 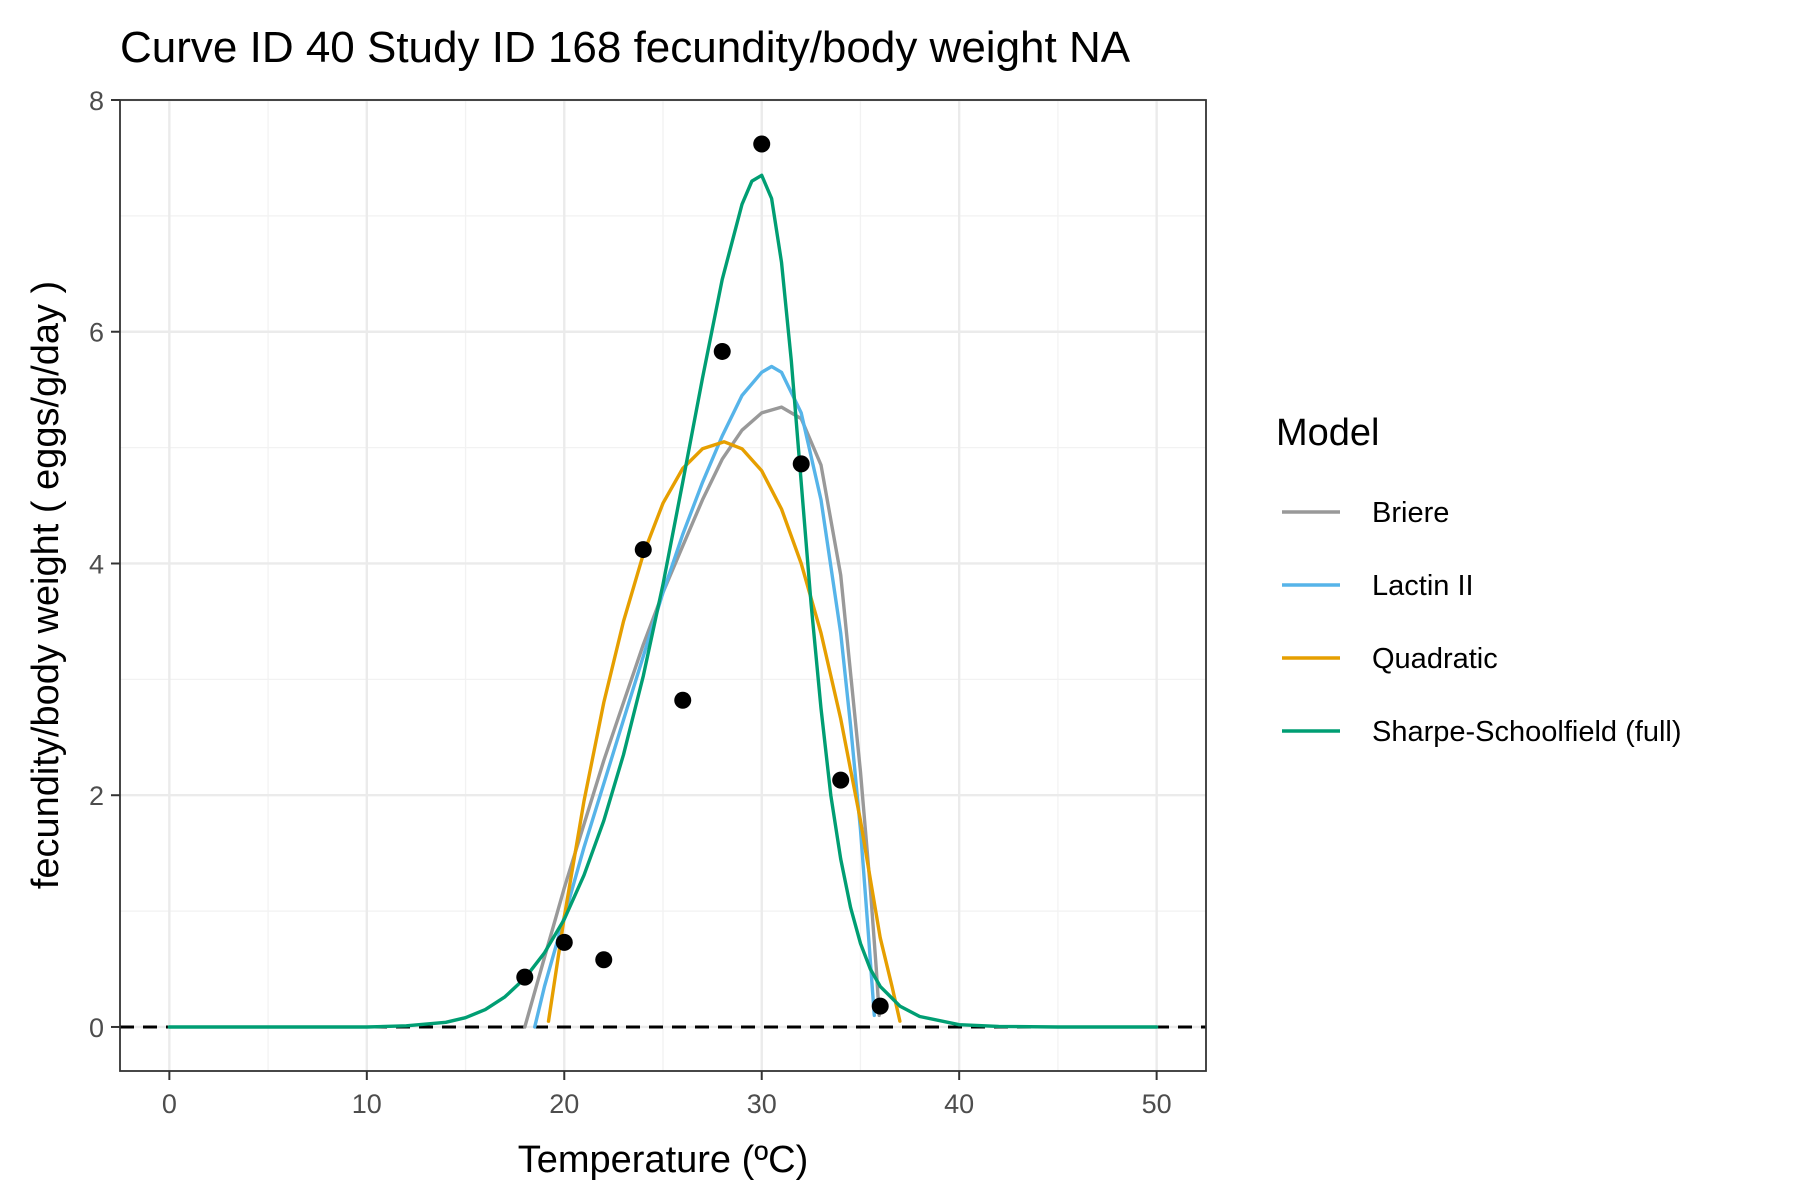 I want to click on y-axis-title: fecundity/body weight ( eggs/g/day ), so click(x=46, y=585).